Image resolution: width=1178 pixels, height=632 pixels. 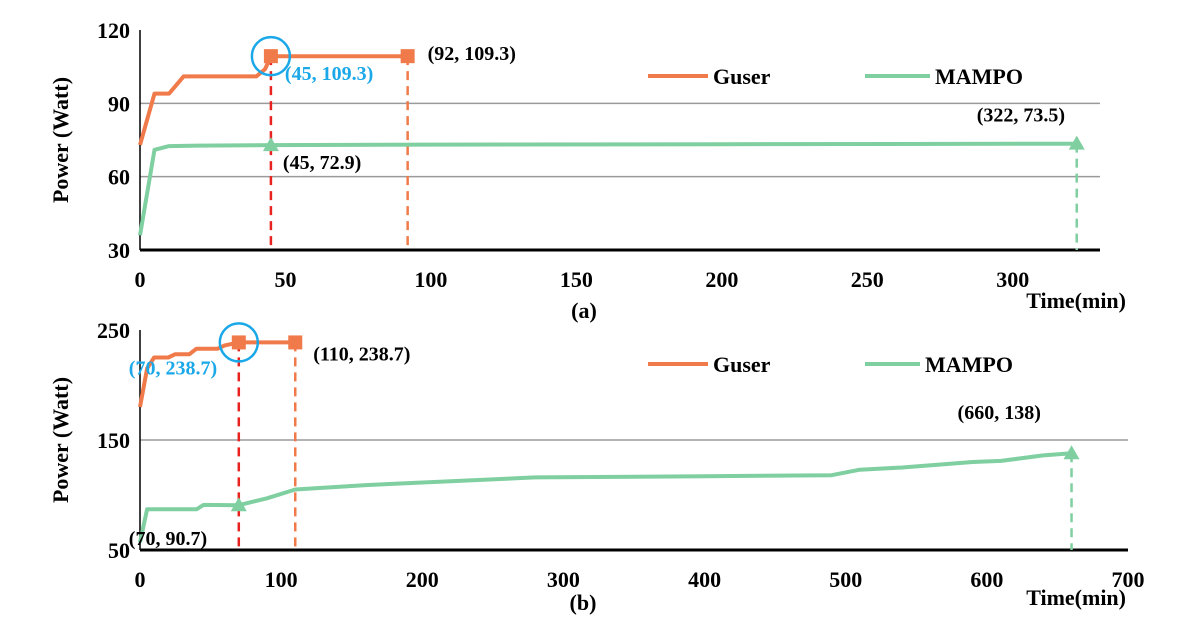 I want to click on panel-b-y-tick-label: 250, so click(x=113, y=330).